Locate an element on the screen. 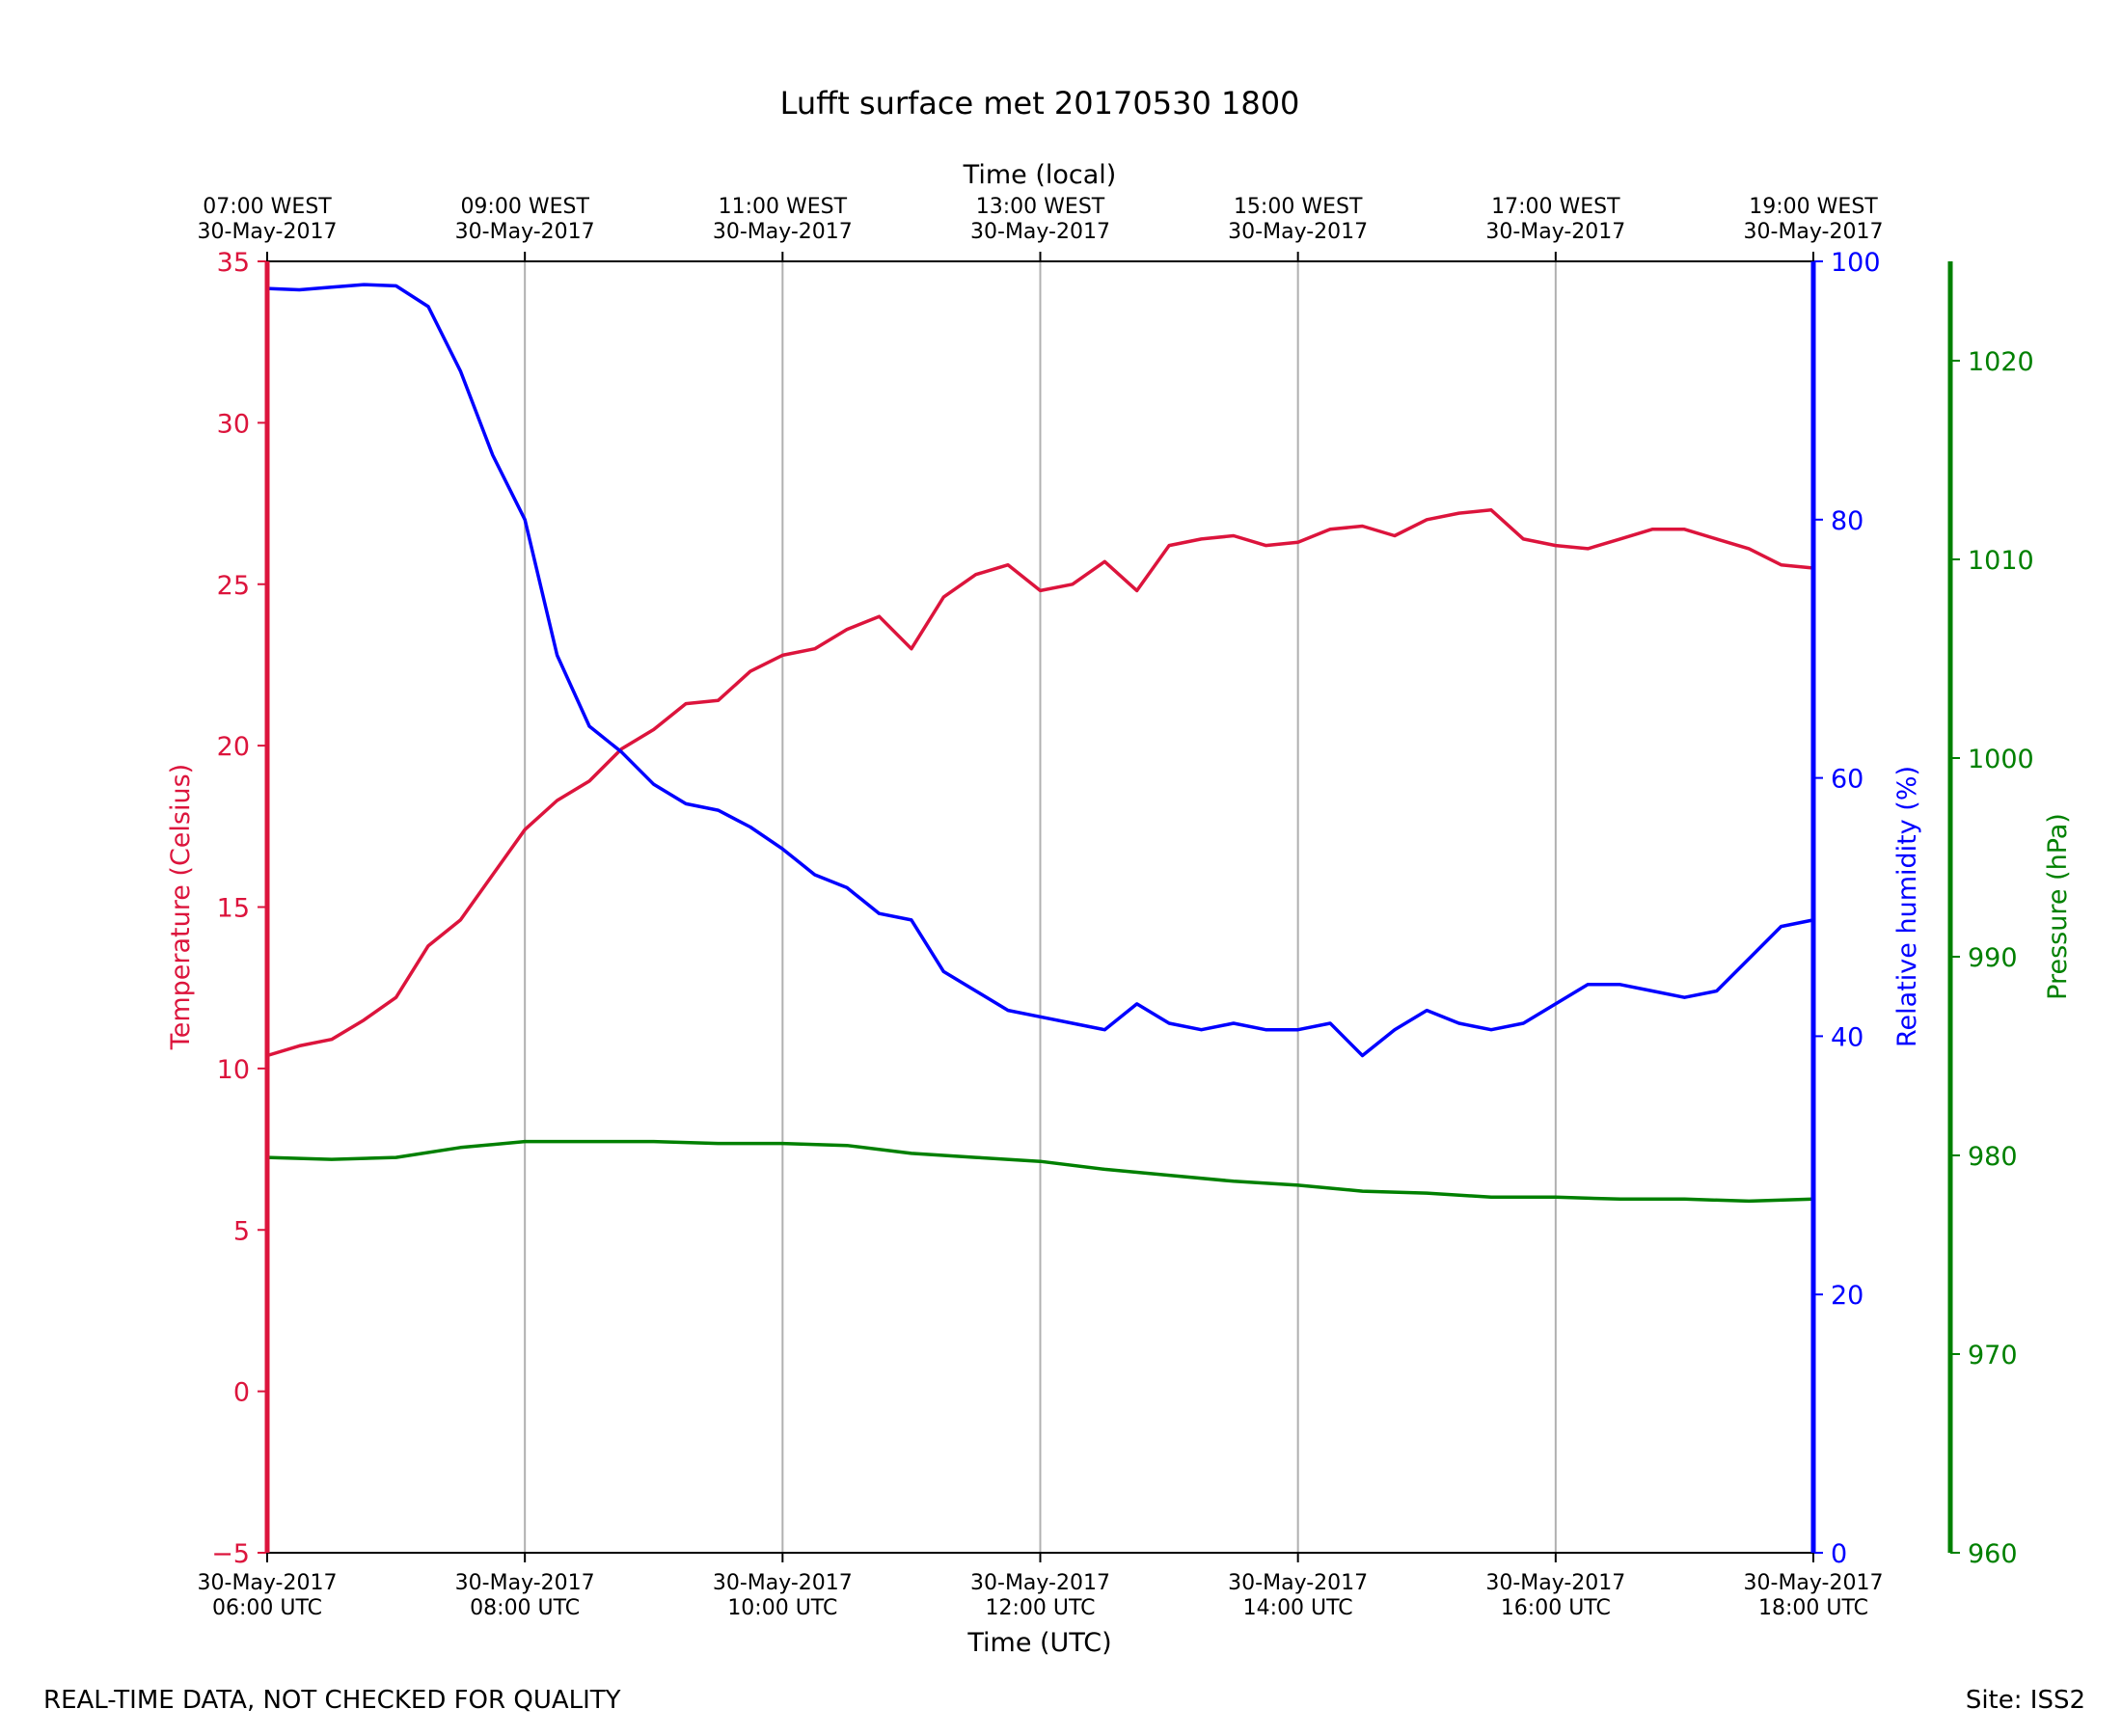 The height and width of the screenshot is (1736, 2122). pressure-axis-title: Pressure (hPa) is located at coordinates (2058, 907).